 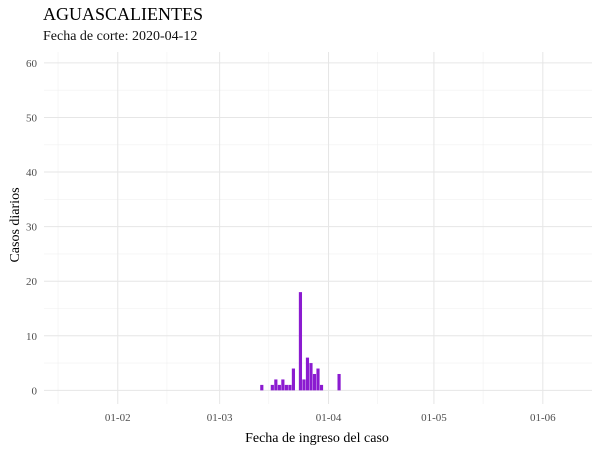 I want to click on x-tick-label: 01-04, so click(x=329, y=418).